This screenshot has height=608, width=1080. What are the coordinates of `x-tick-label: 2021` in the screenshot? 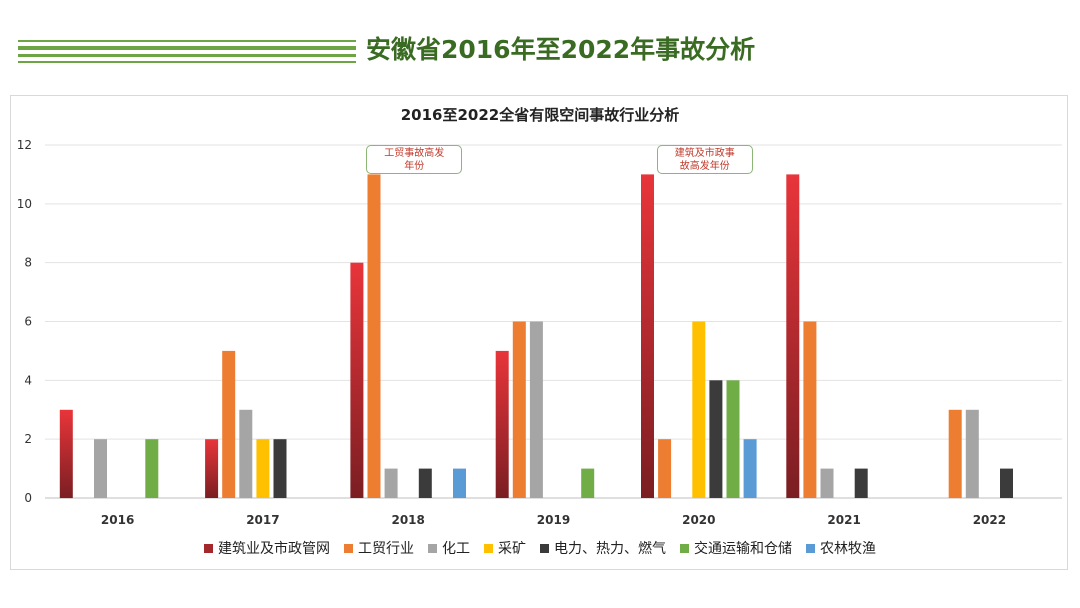 It's located at (843, 520).